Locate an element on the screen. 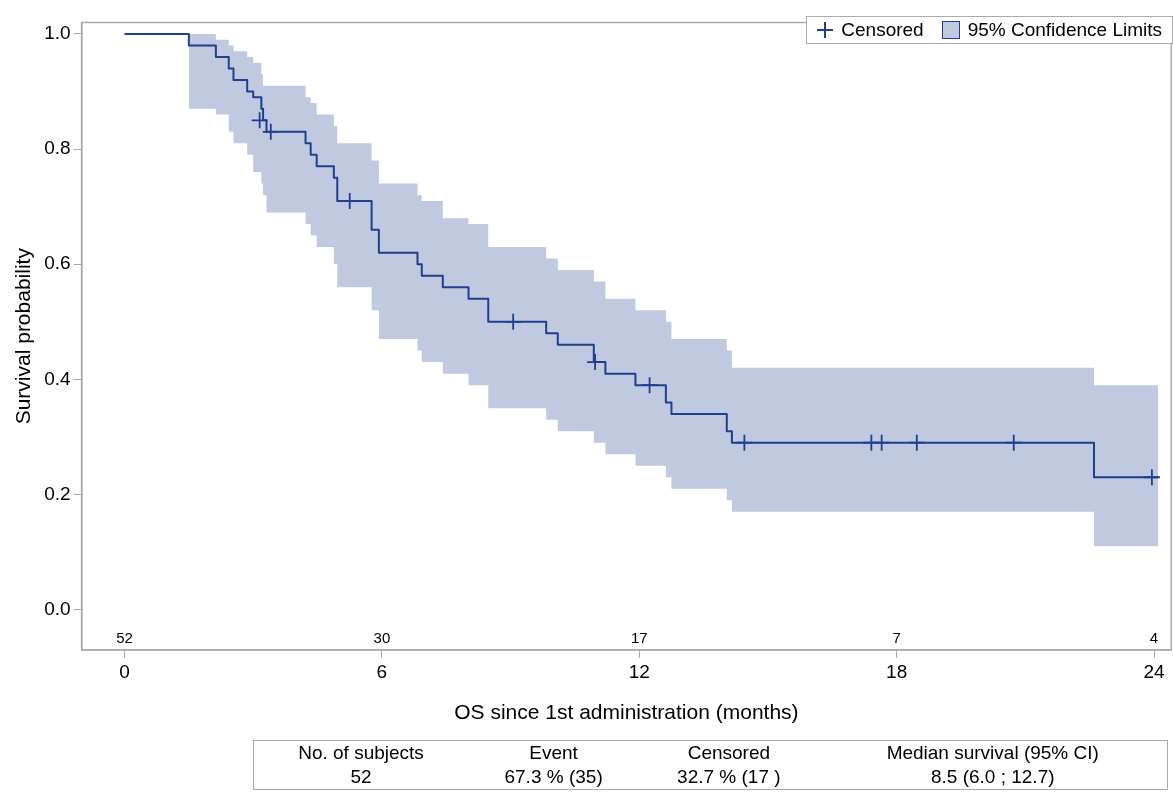 Image resolution: width=1173 pixels, height=792 pixels. legend-label: 95% Confidence Limits is located at coordinates (1064, 30).